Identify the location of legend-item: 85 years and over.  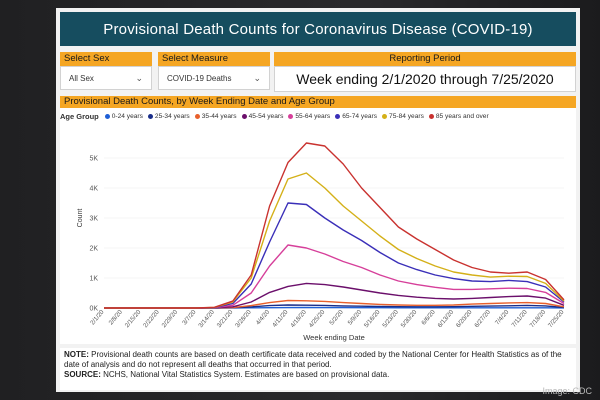
(458, 116).